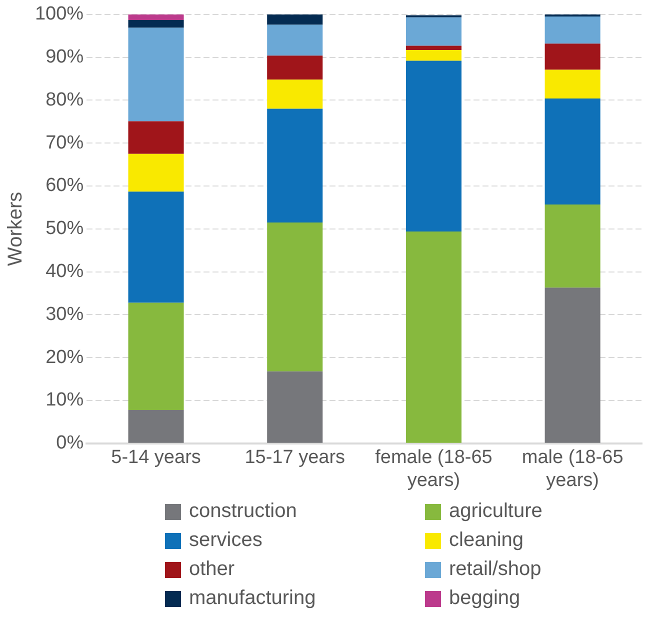  Describe the element at coordinates (65, 400) in the screenshot. I see `y-tick-label: 10%` at that location.